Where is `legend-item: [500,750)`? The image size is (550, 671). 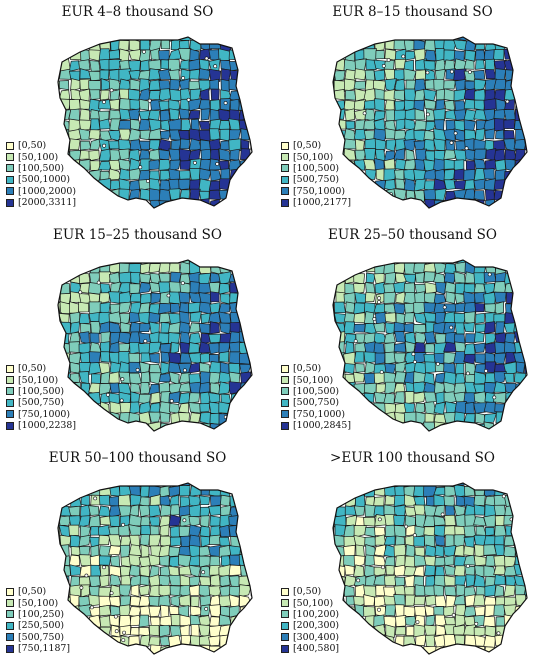 legend-item: [500,750) is located at coordinates (325, 402).